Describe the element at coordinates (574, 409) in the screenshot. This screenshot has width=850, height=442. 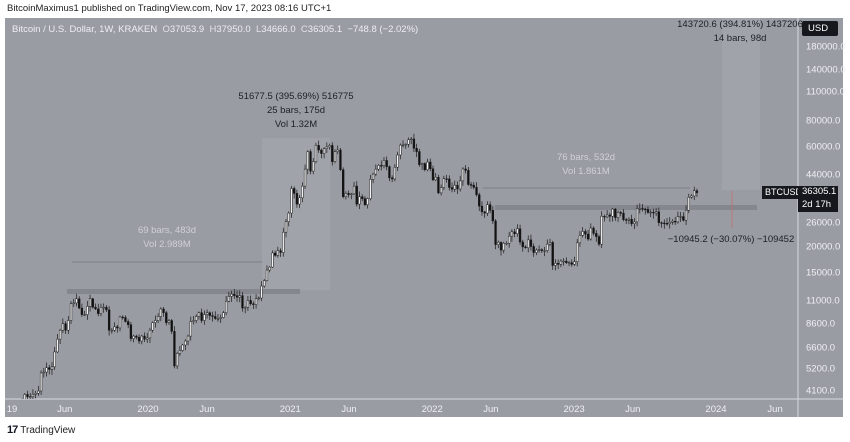
I see `time-tick-label: 2023` at that location.